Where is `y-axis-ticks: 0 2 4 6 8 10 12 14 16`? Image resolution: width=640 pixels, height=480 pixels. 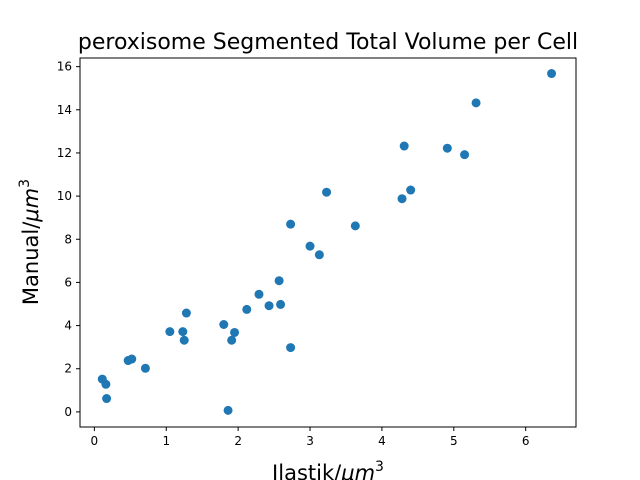 y-axis-ticks: 0 2 4 6 8 10 12 14 16 is located at coordinates (68, 239).